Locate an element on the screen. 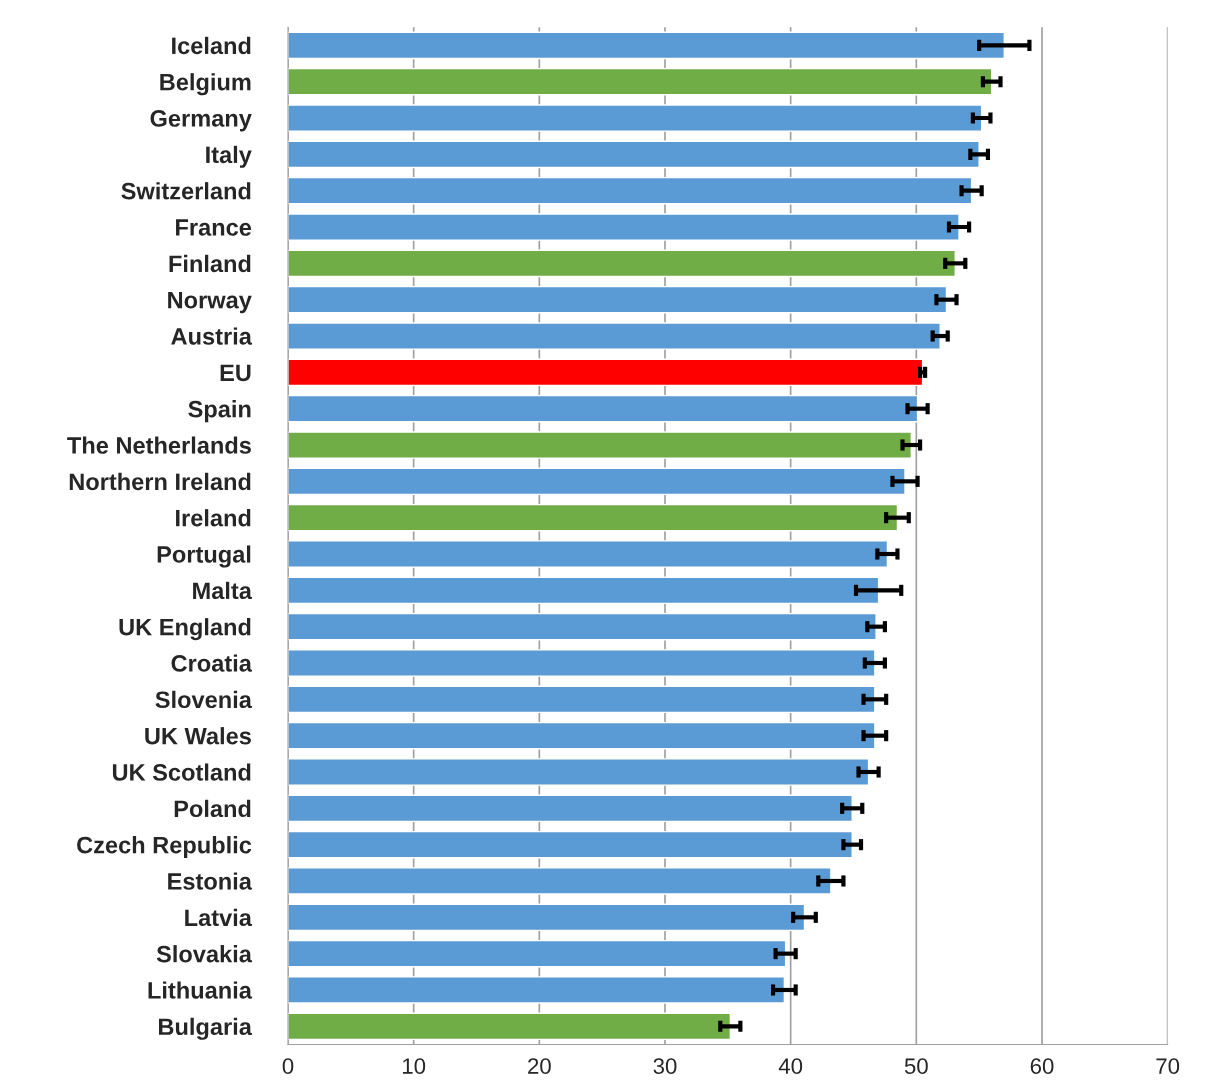  x-tick-label: 0 is located at coordinates (288, 1066).